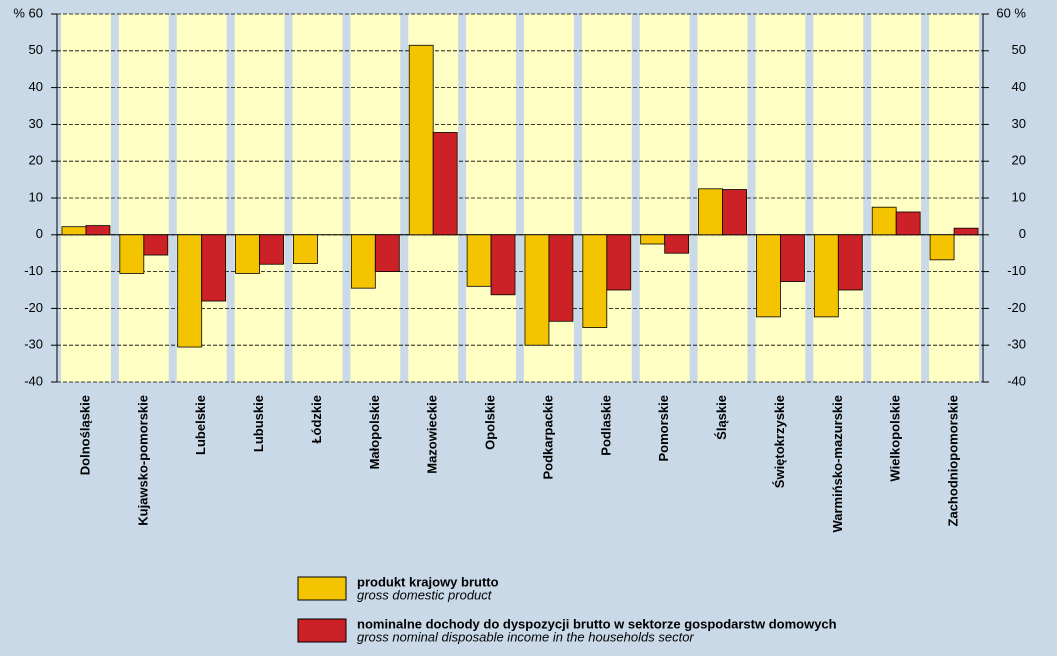  Describe the element at coordinates (36, 160) in the screenshot. I see `y-tick-label: 20` at that location.